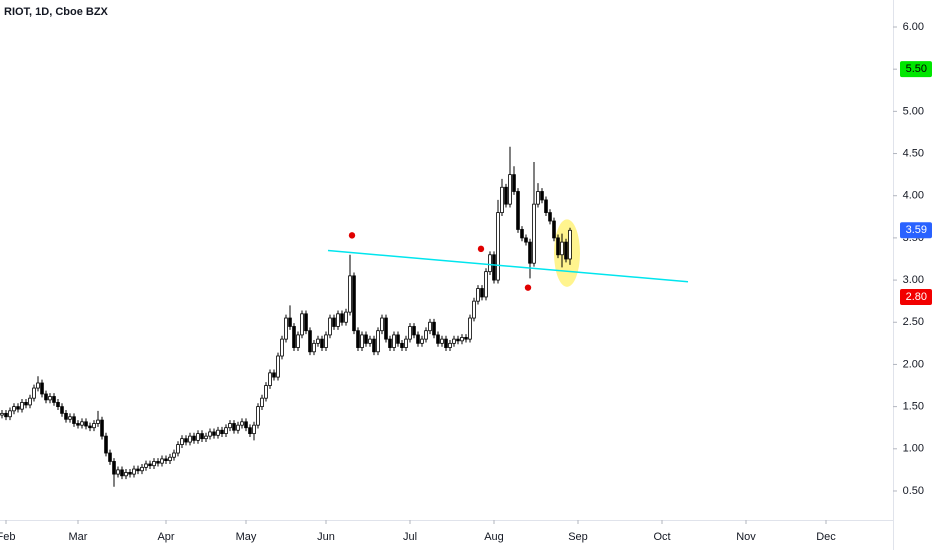  Describe the element at coordinates (578, 537) in the screenshot. I see `x-tick-label: Sep` at that location.